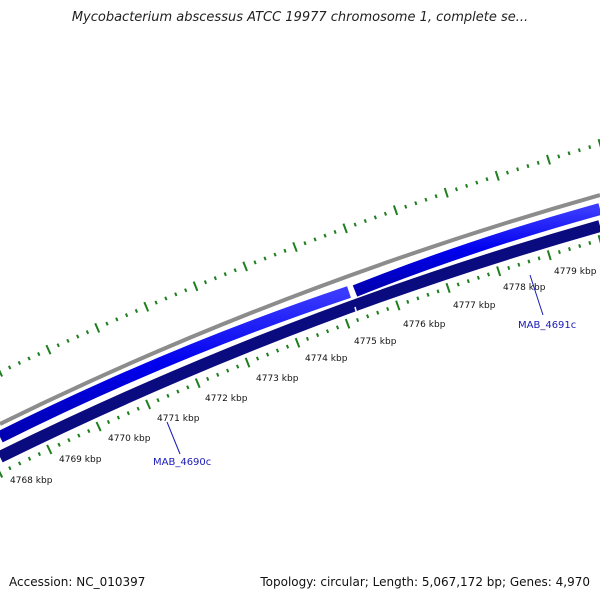 The height and width of the screenshot is (600, 600). What do you see at coordinates (547, 325) in the screenshot?
I see `gene-label: MAB_4691c` at bounding box center [547, 325].